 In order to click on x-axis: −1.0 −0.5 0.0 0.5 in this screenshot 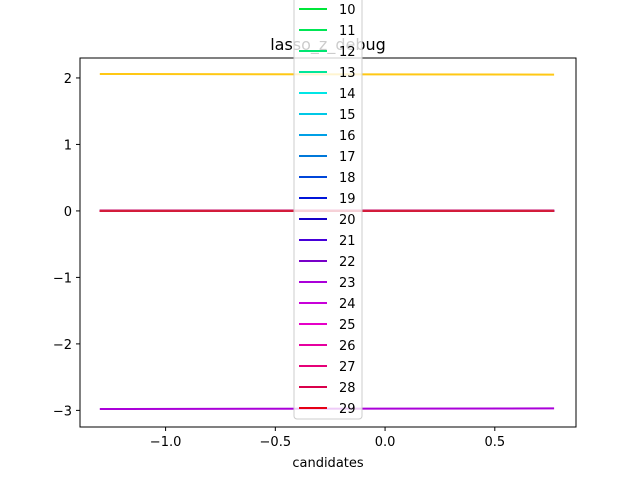, I will do `click(327, 438)`.